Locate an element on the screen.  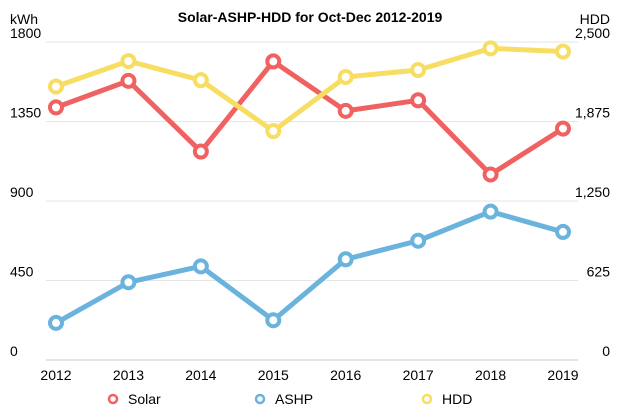
x-tick-label: 2019 is located at coordinates (562, 375).